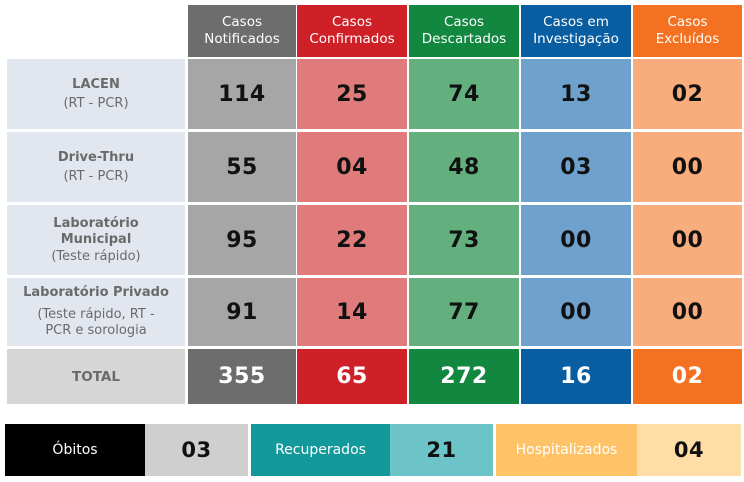 The image size is (744, 482). Describe the element at coordinates (464, 376) in the screenshot. I see `total-descartados: 272` at that location.